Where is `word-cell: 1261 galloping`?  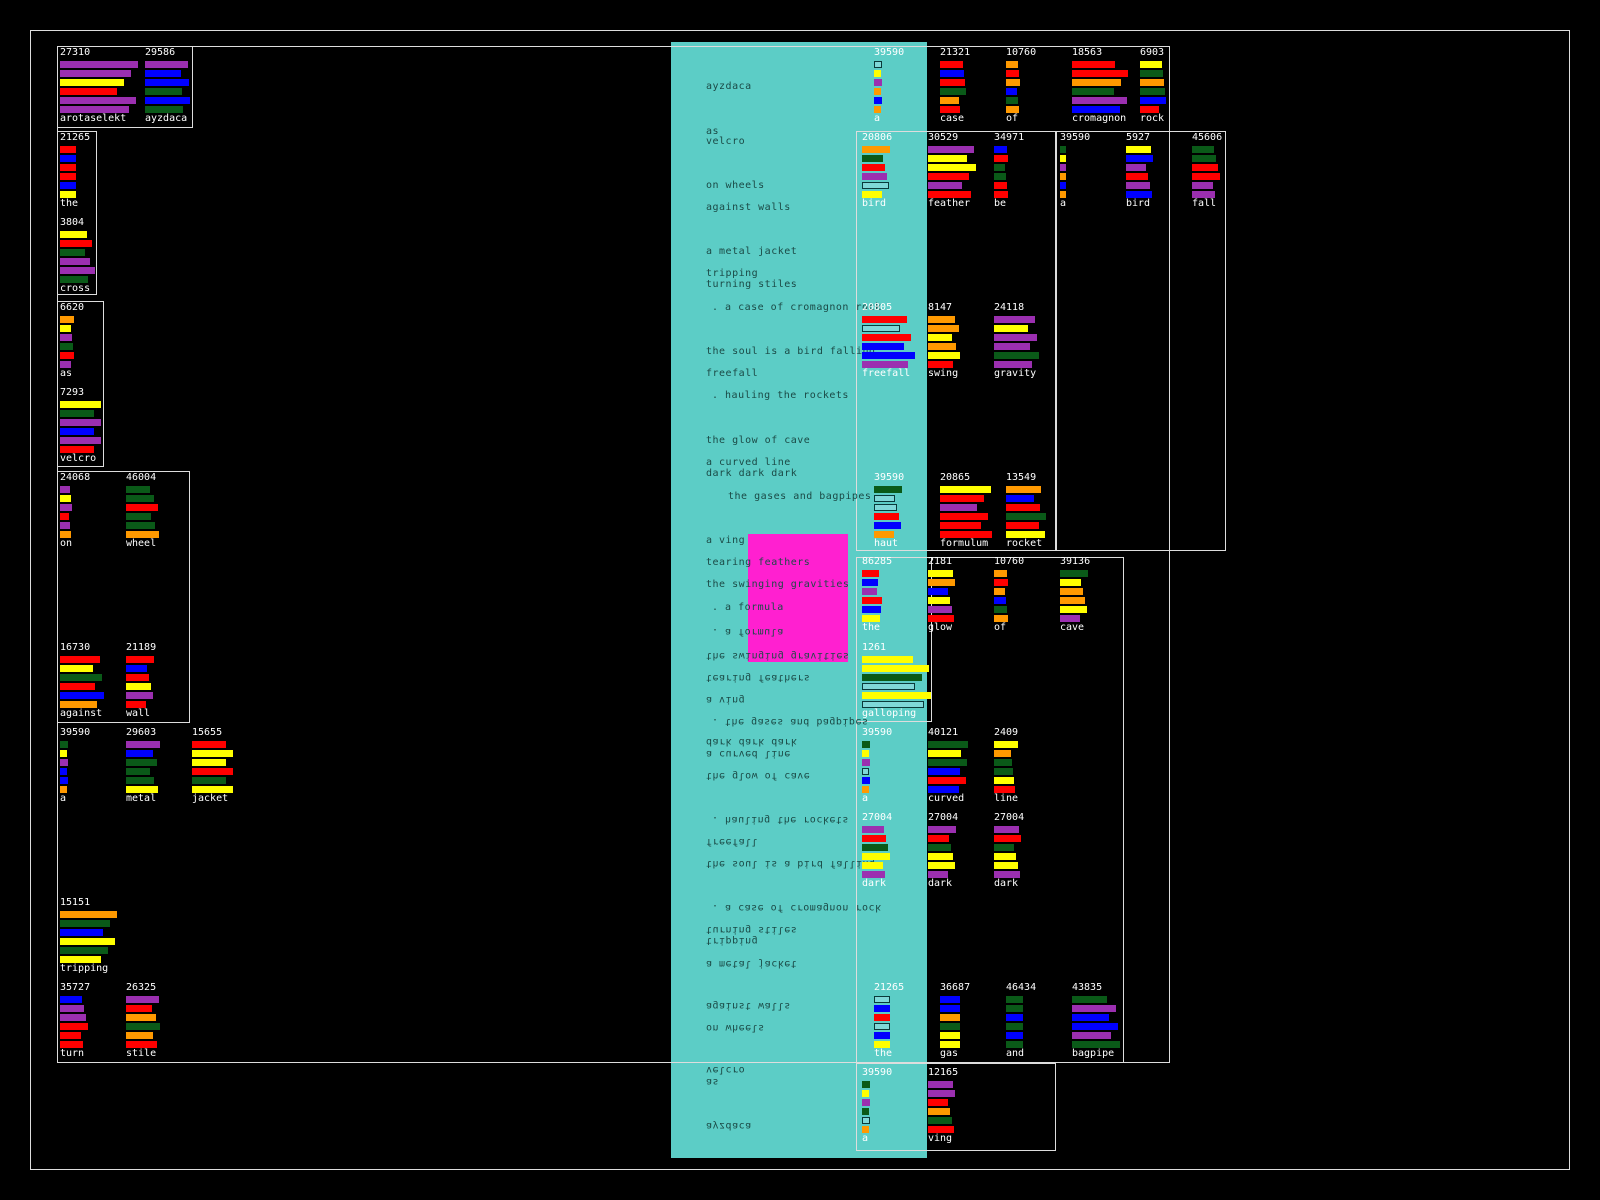 word-cell: 1261 galloping is located at coordinates (912, 681).